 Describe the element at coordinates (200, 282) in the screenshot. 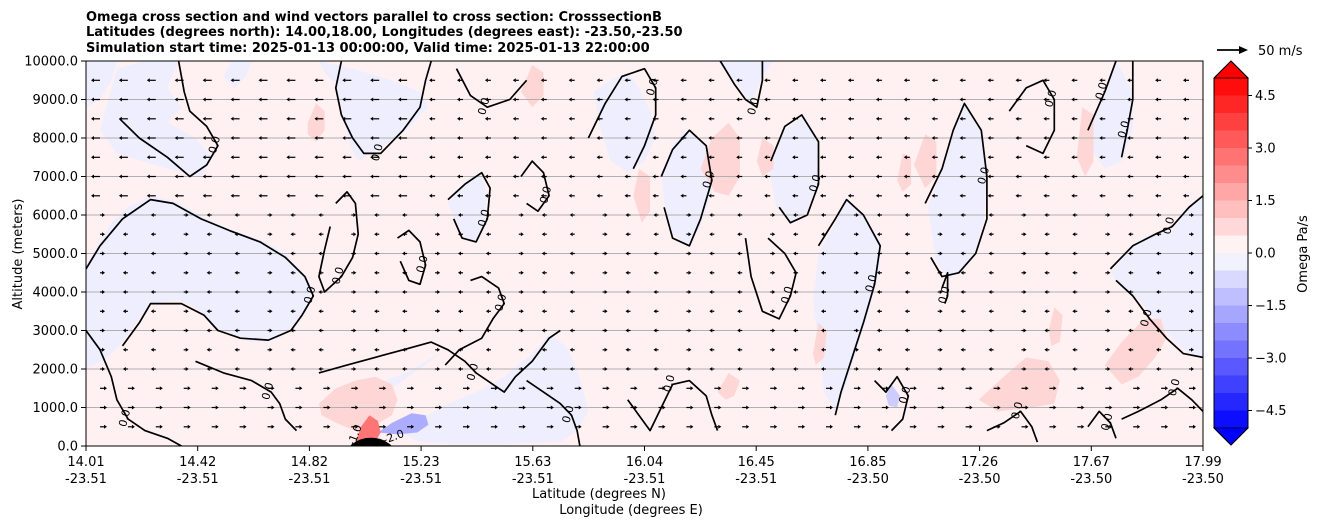

I see `omega-region-negative` at that location.